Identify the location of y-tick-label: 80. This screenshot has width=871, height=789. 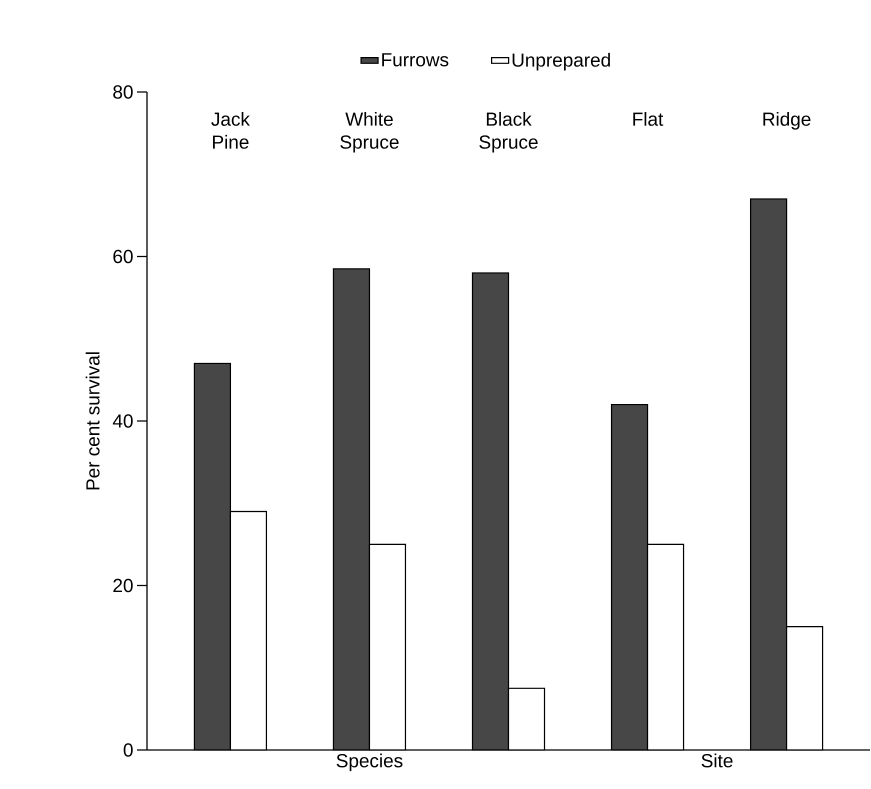
(123, 92).